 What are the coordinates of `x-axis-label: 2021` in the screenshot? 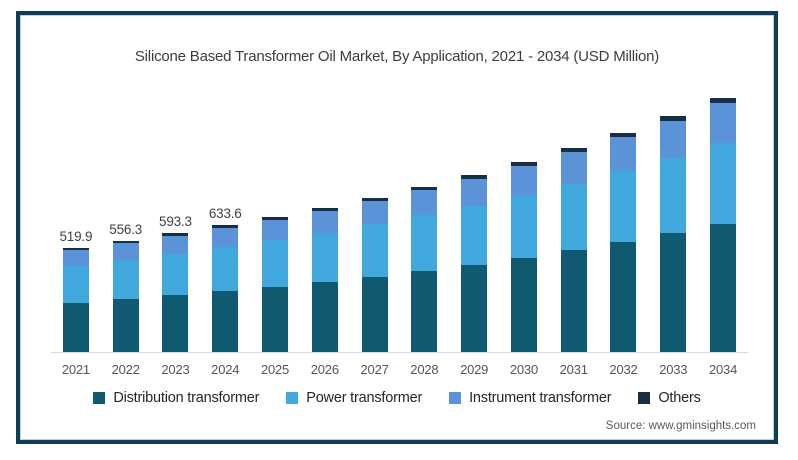 It's located at (75, 369).